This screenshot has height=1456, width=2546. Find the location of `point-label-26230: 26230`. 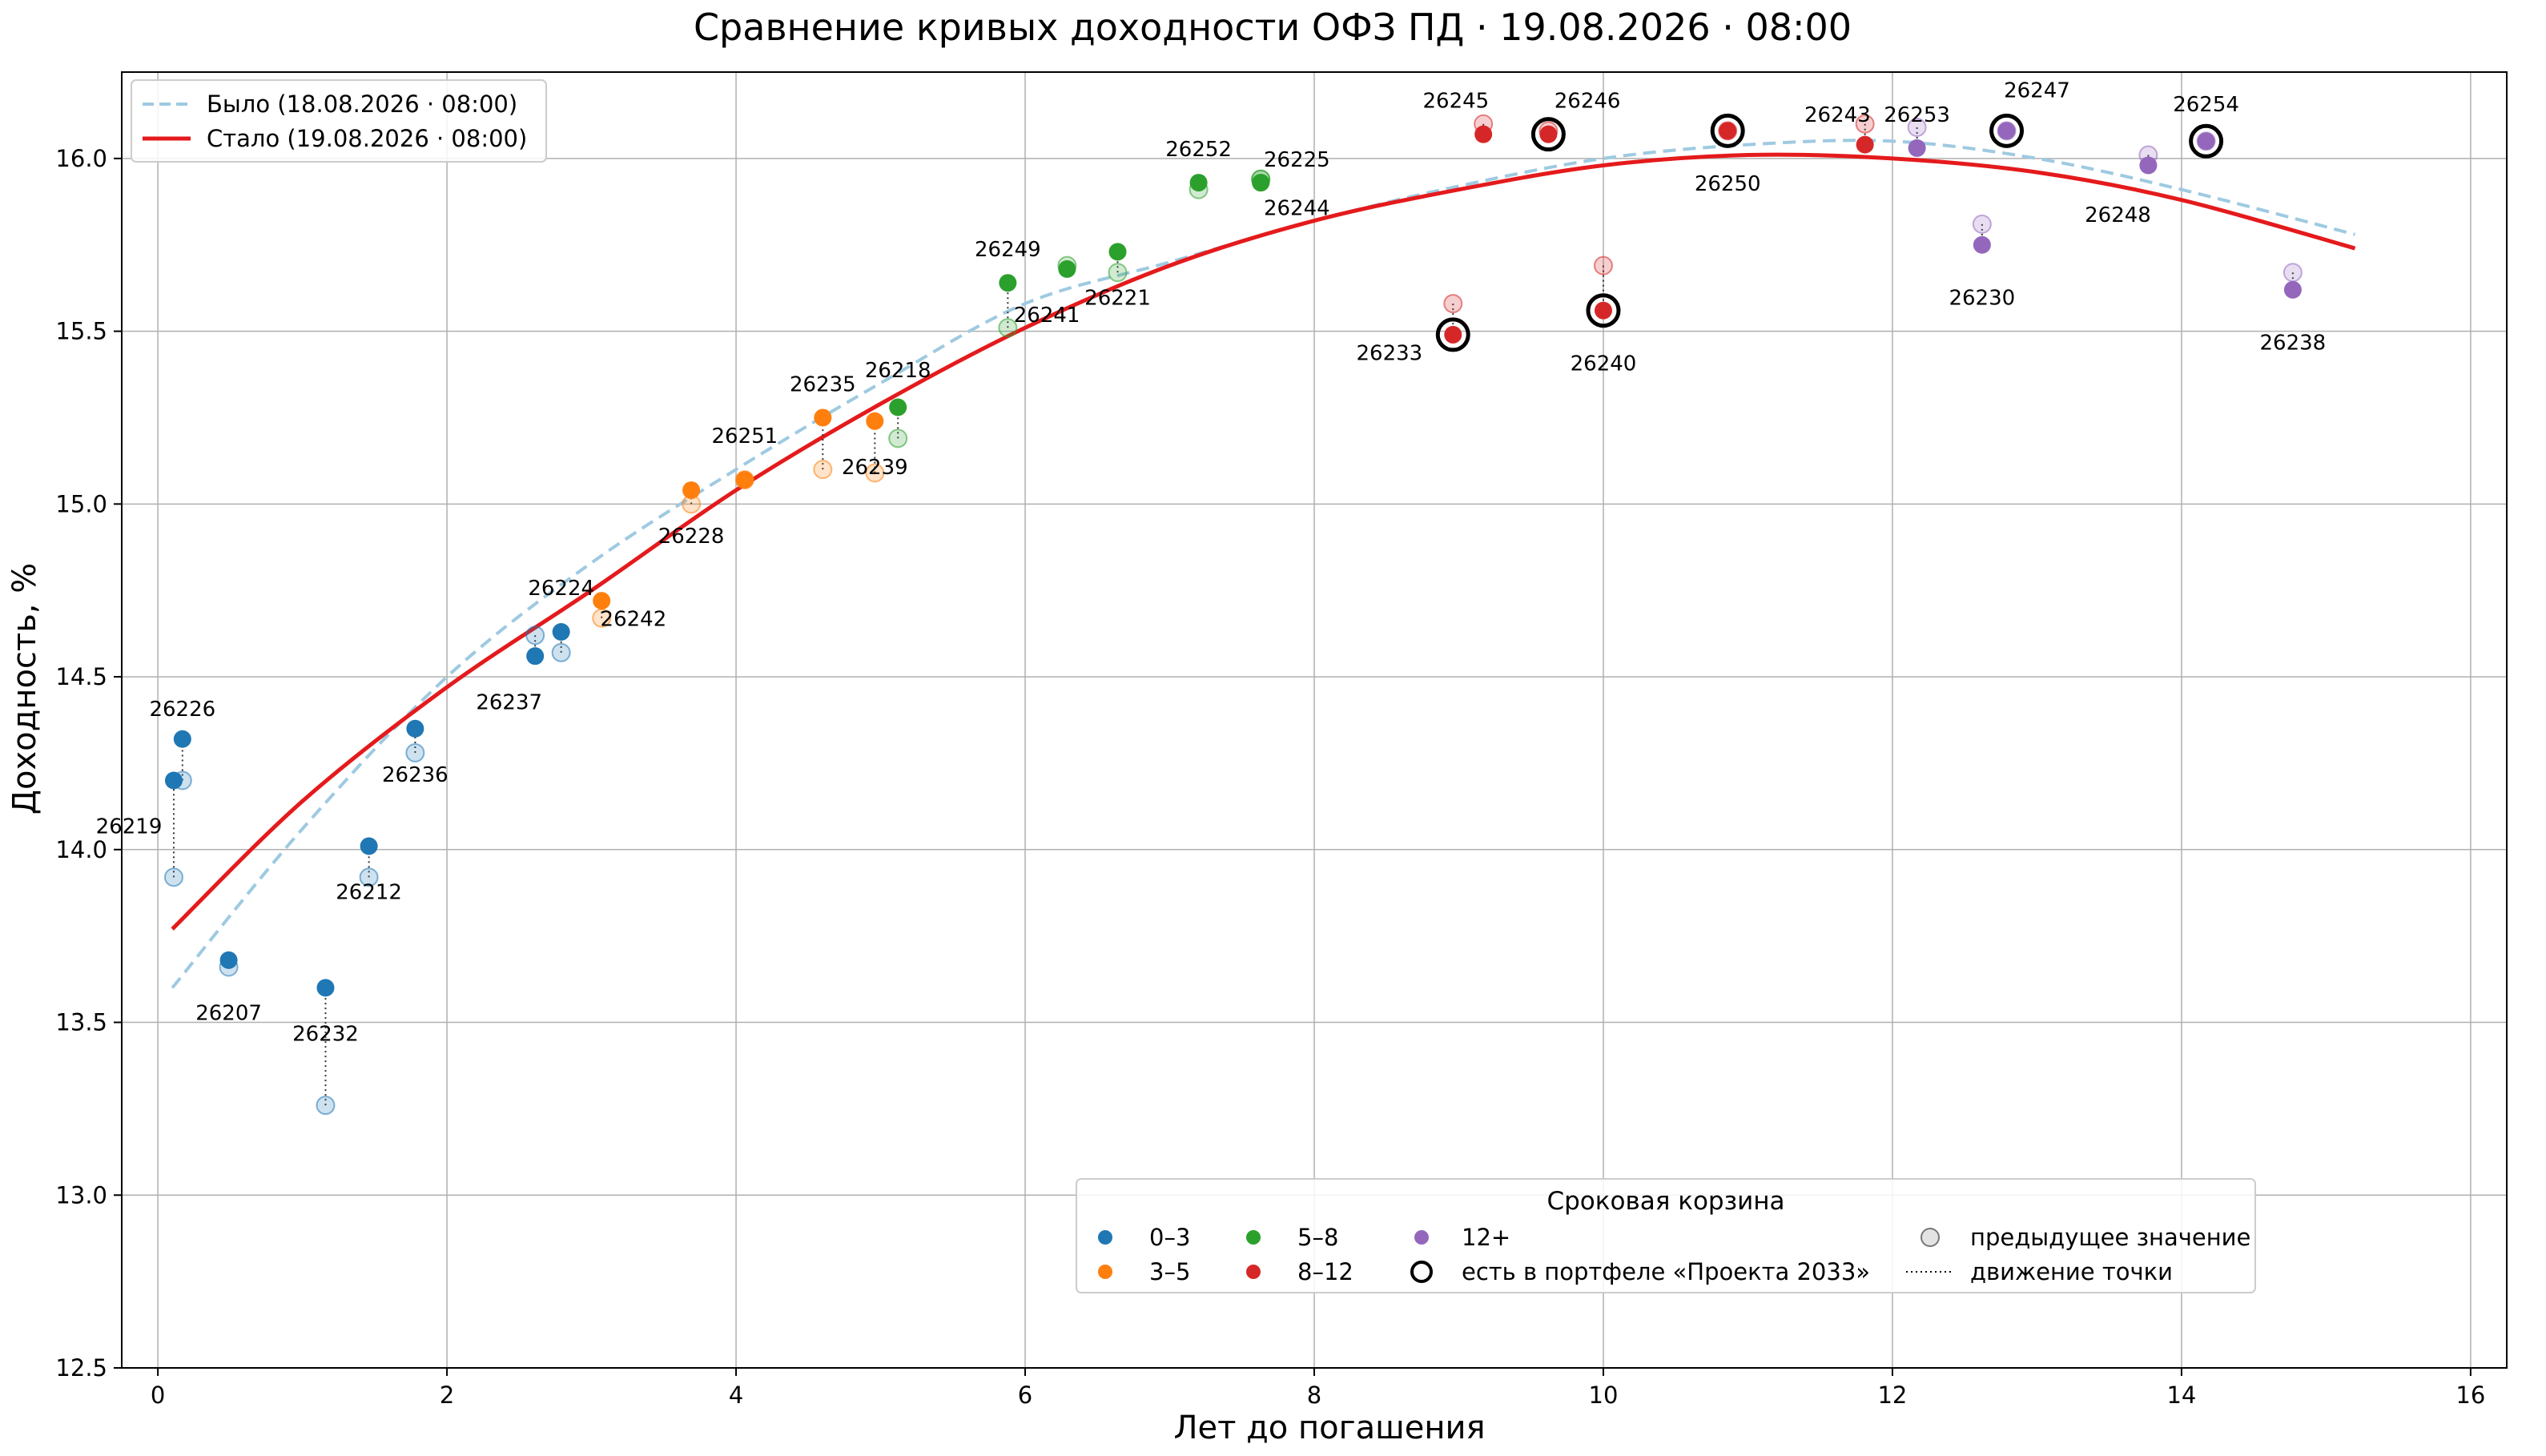

point-label-26230: 26230 is located at coordinates (1982, 298).